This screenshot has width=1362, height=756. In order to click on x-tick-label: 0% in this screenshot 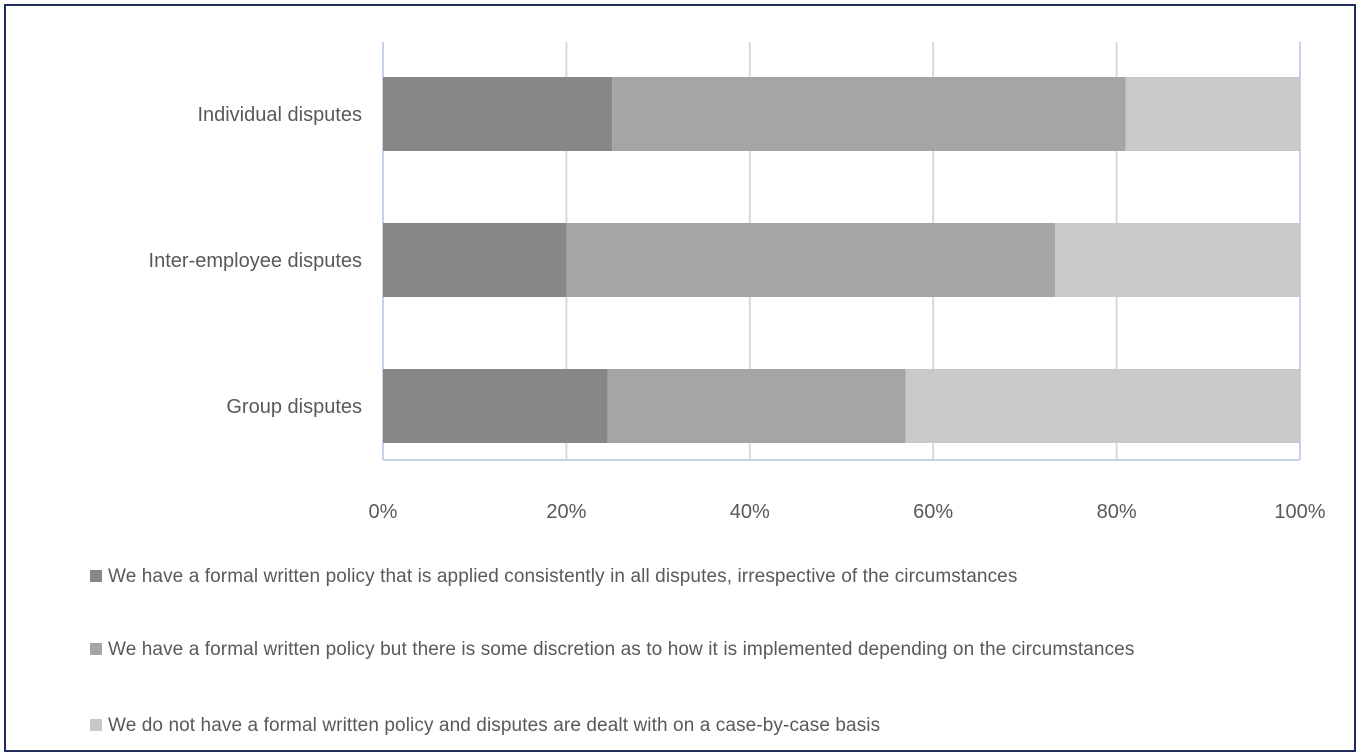, I will do `click(383, 512)`.